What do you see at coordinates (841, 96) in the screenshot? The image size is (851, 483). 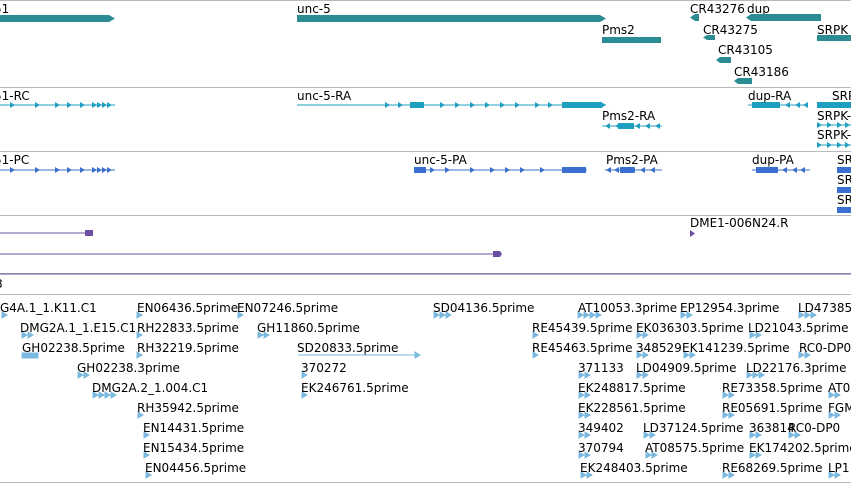 I see `transcript-label: SRPK` at bounding box center [841, 96].